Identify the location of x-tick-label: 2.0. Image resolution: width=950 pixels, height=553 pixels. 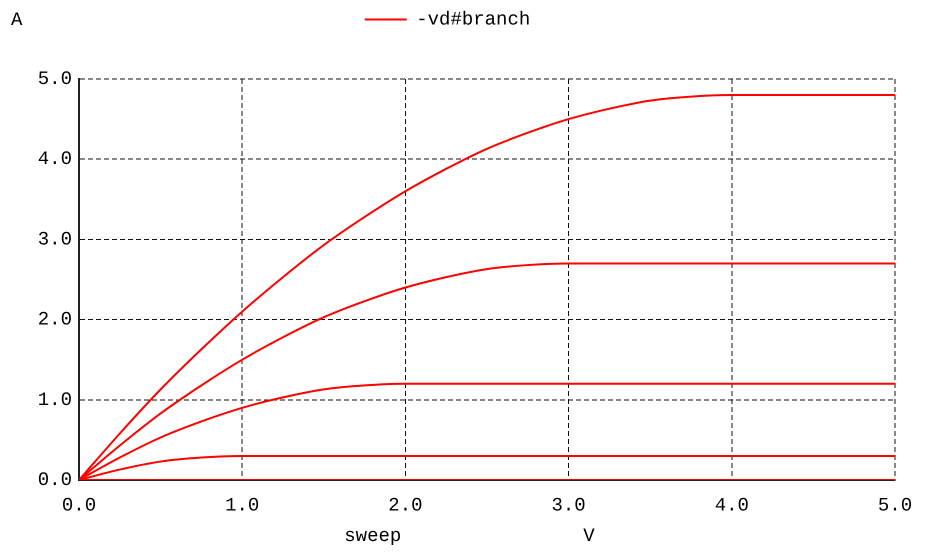
(405, 505).